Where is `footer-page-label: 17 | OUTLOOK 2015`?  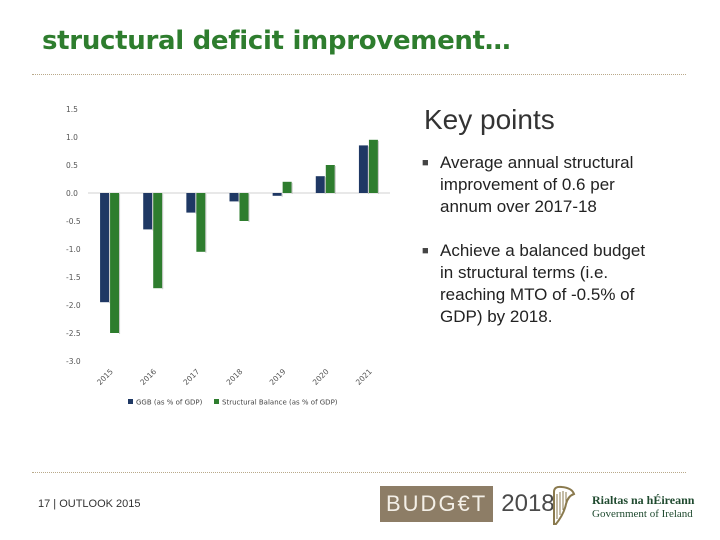
footer-page-label: 17 | OUTLOOK 2015 is located at coordinates (89, 504).